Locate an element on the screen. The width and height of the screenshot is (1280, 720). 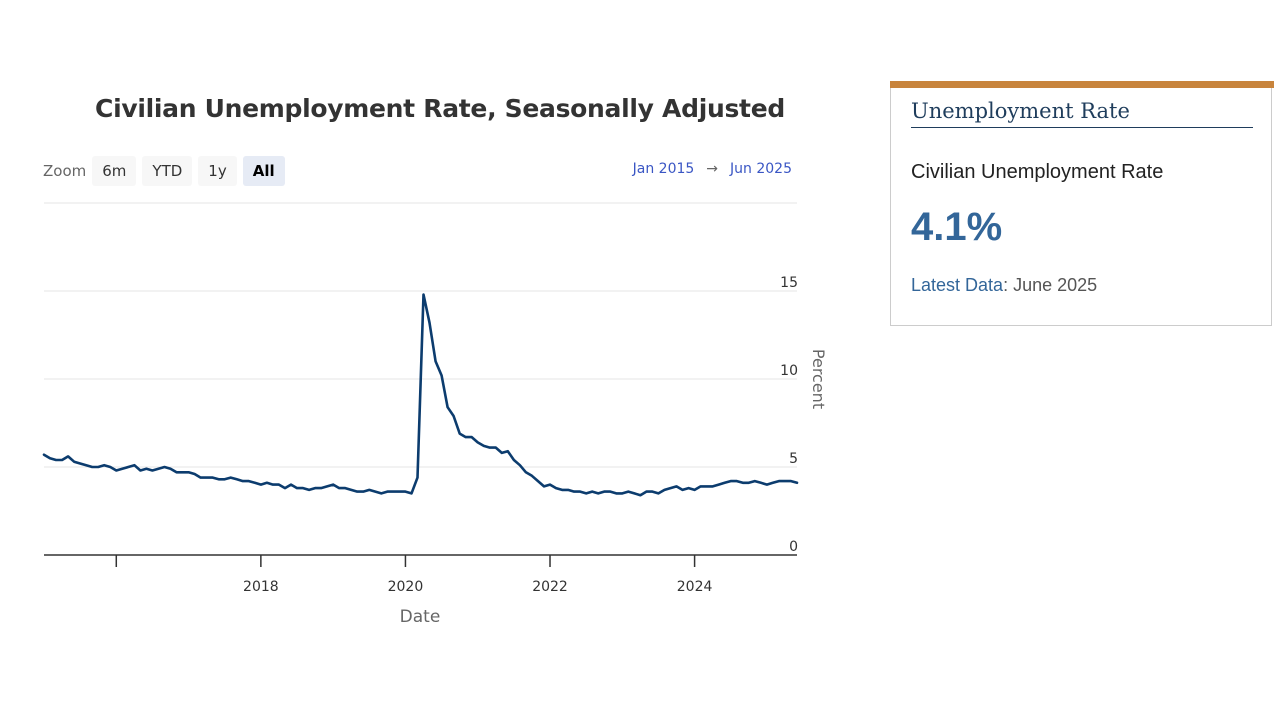
card-accent-bar is located at coordinates (1082, 84).